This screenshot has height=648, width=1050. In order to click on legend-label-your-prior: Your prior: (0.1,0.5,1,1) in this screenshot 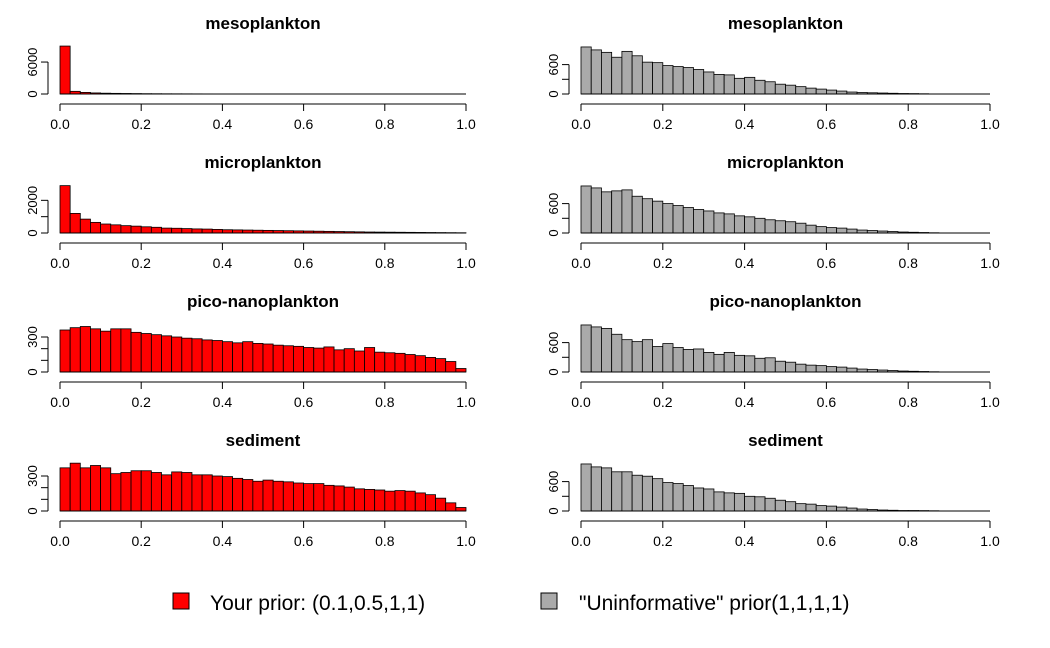, I will do `click(317, 603)`.